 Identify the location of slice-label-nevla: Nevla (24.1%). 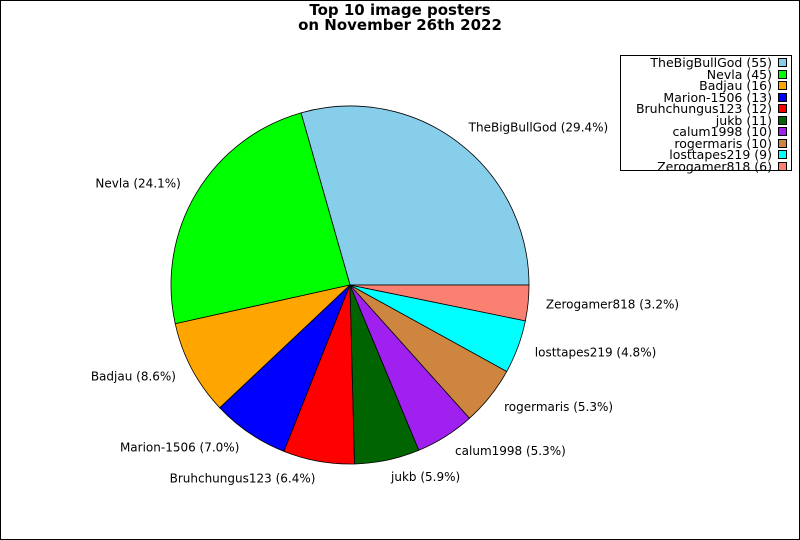
(137, 184).